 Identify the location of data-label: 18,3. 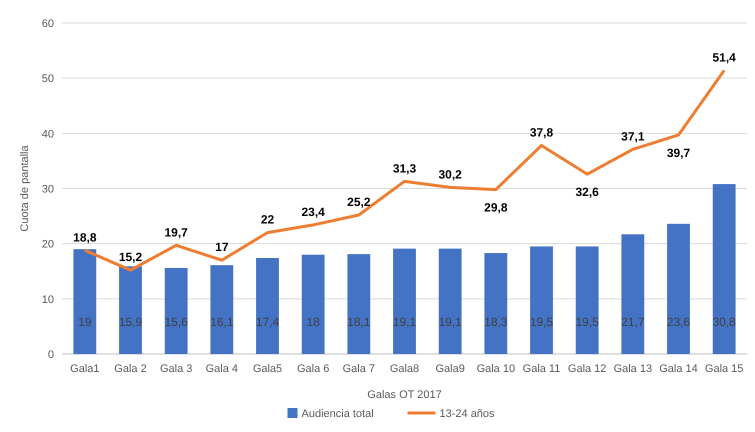
(496, 322).